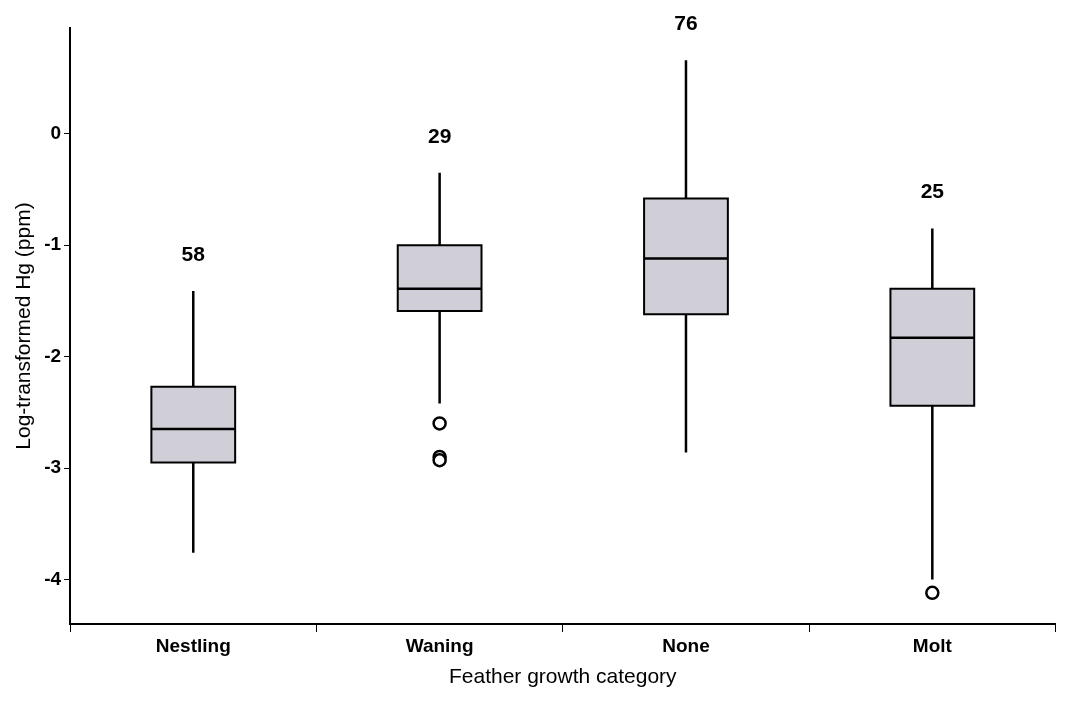 The image size is (1072, 702). Describe the element at coordinates (932, 191) in the screenshot. I see `annotation: 25` at that location.